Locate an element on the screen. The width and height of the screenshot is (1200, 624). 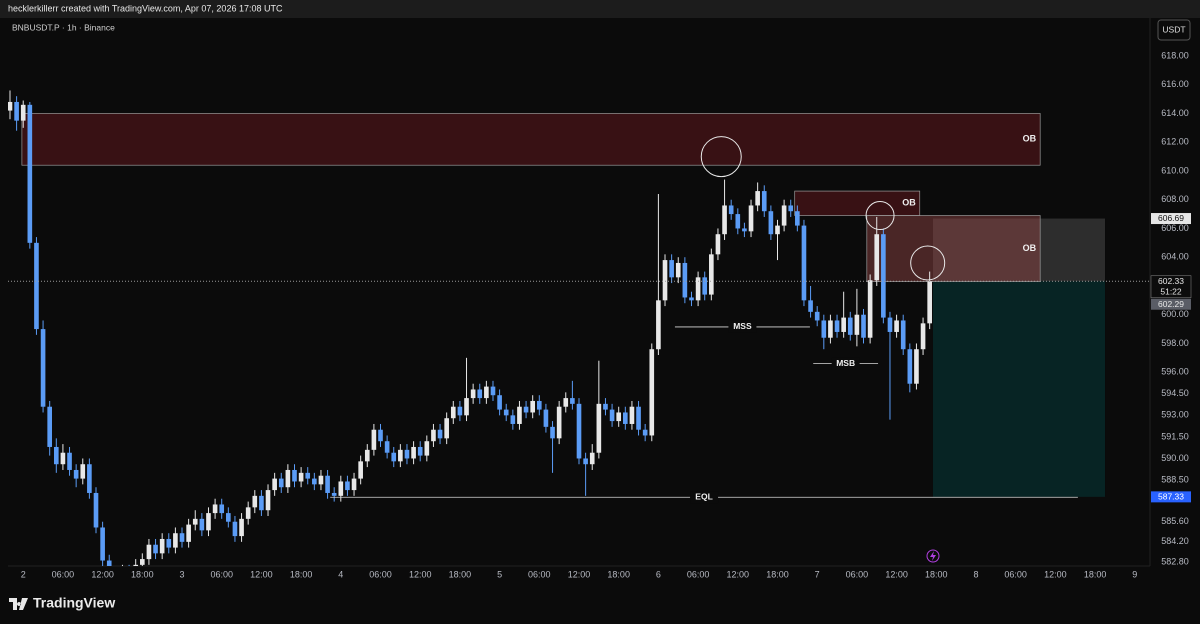
y-tick-label: 582.80 is located at coordinates (1175, 561).